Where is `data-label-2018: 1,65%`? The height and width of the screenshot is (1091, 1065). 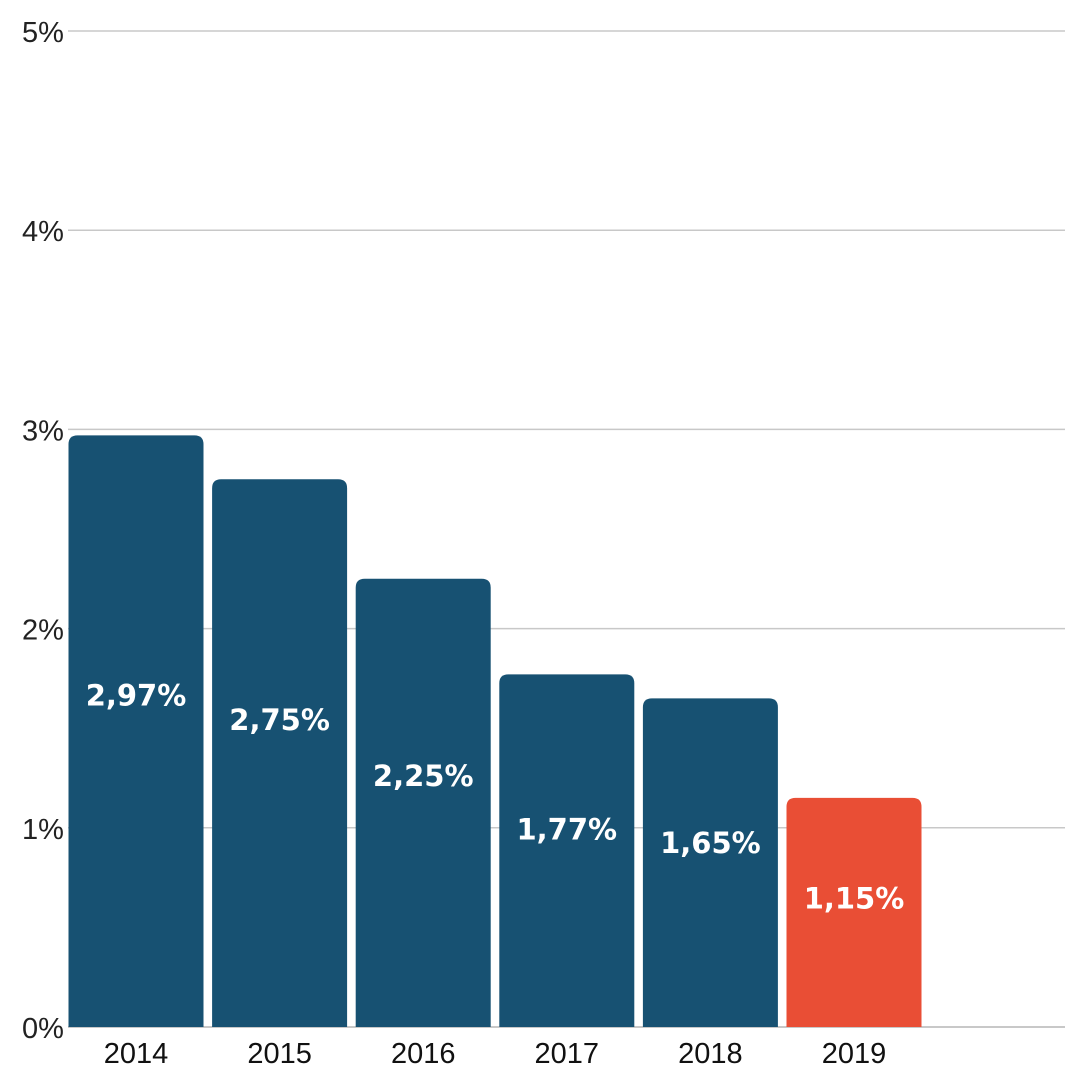 data-label-2018: 1,65% is located at coordinates (710, 843).